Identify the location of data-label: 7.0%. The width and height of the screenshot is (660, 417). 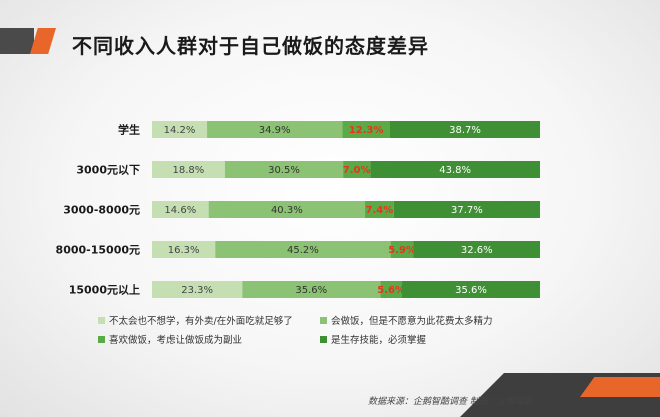
(357, 170).